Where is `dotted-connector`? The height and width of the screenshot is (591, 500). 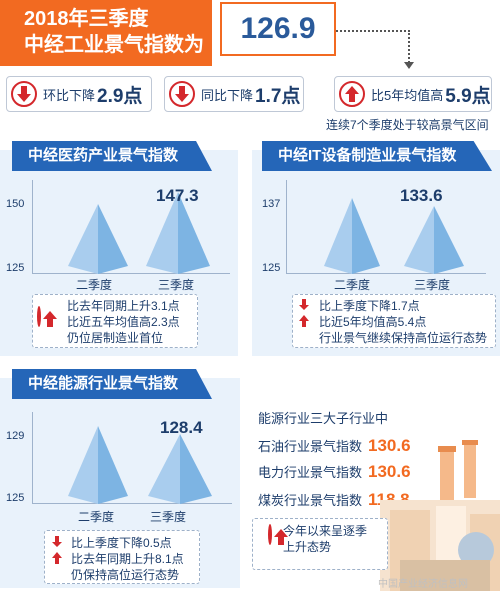
dotted-connector is located at coordinates (373, 48).